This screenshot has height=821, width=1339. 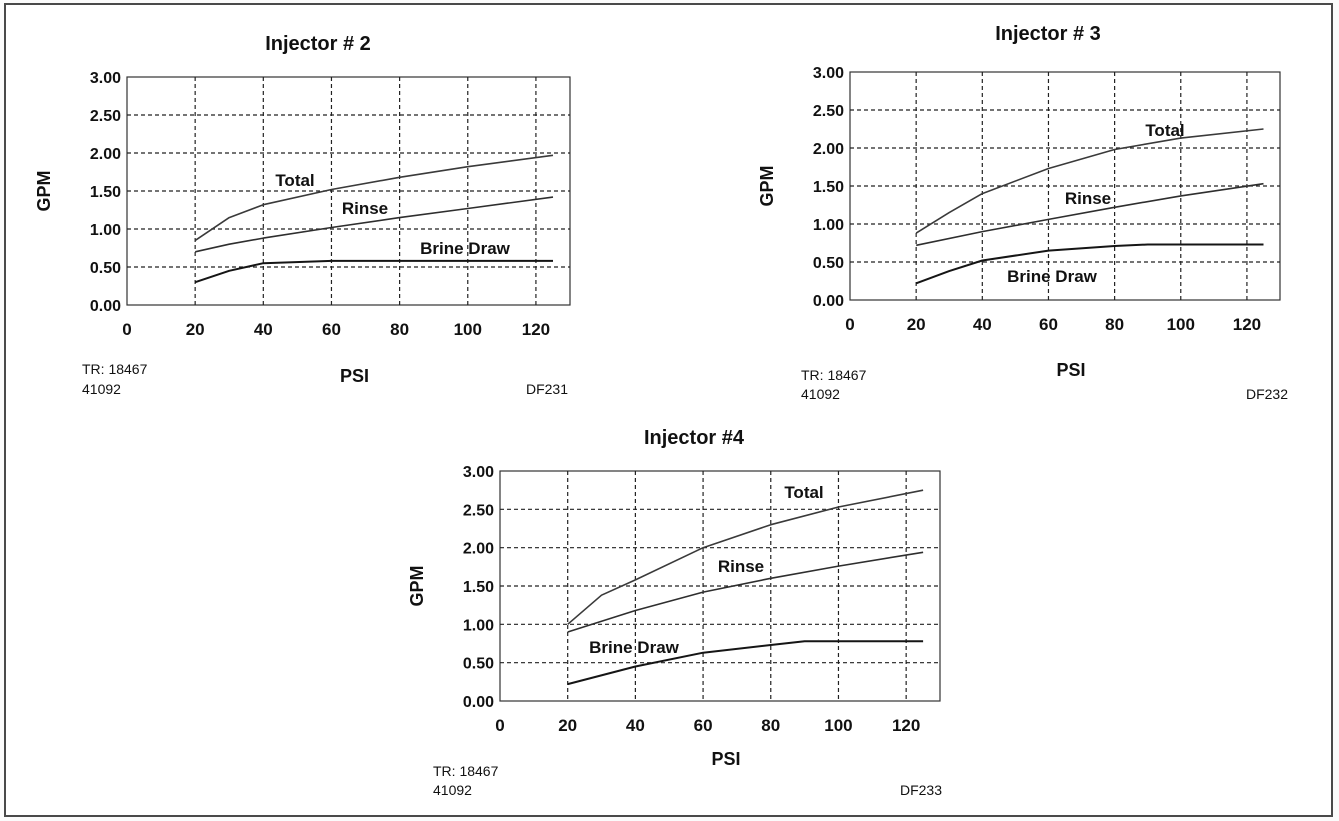 I want to click on figure-code: DF231, so click(x=547, y=389).